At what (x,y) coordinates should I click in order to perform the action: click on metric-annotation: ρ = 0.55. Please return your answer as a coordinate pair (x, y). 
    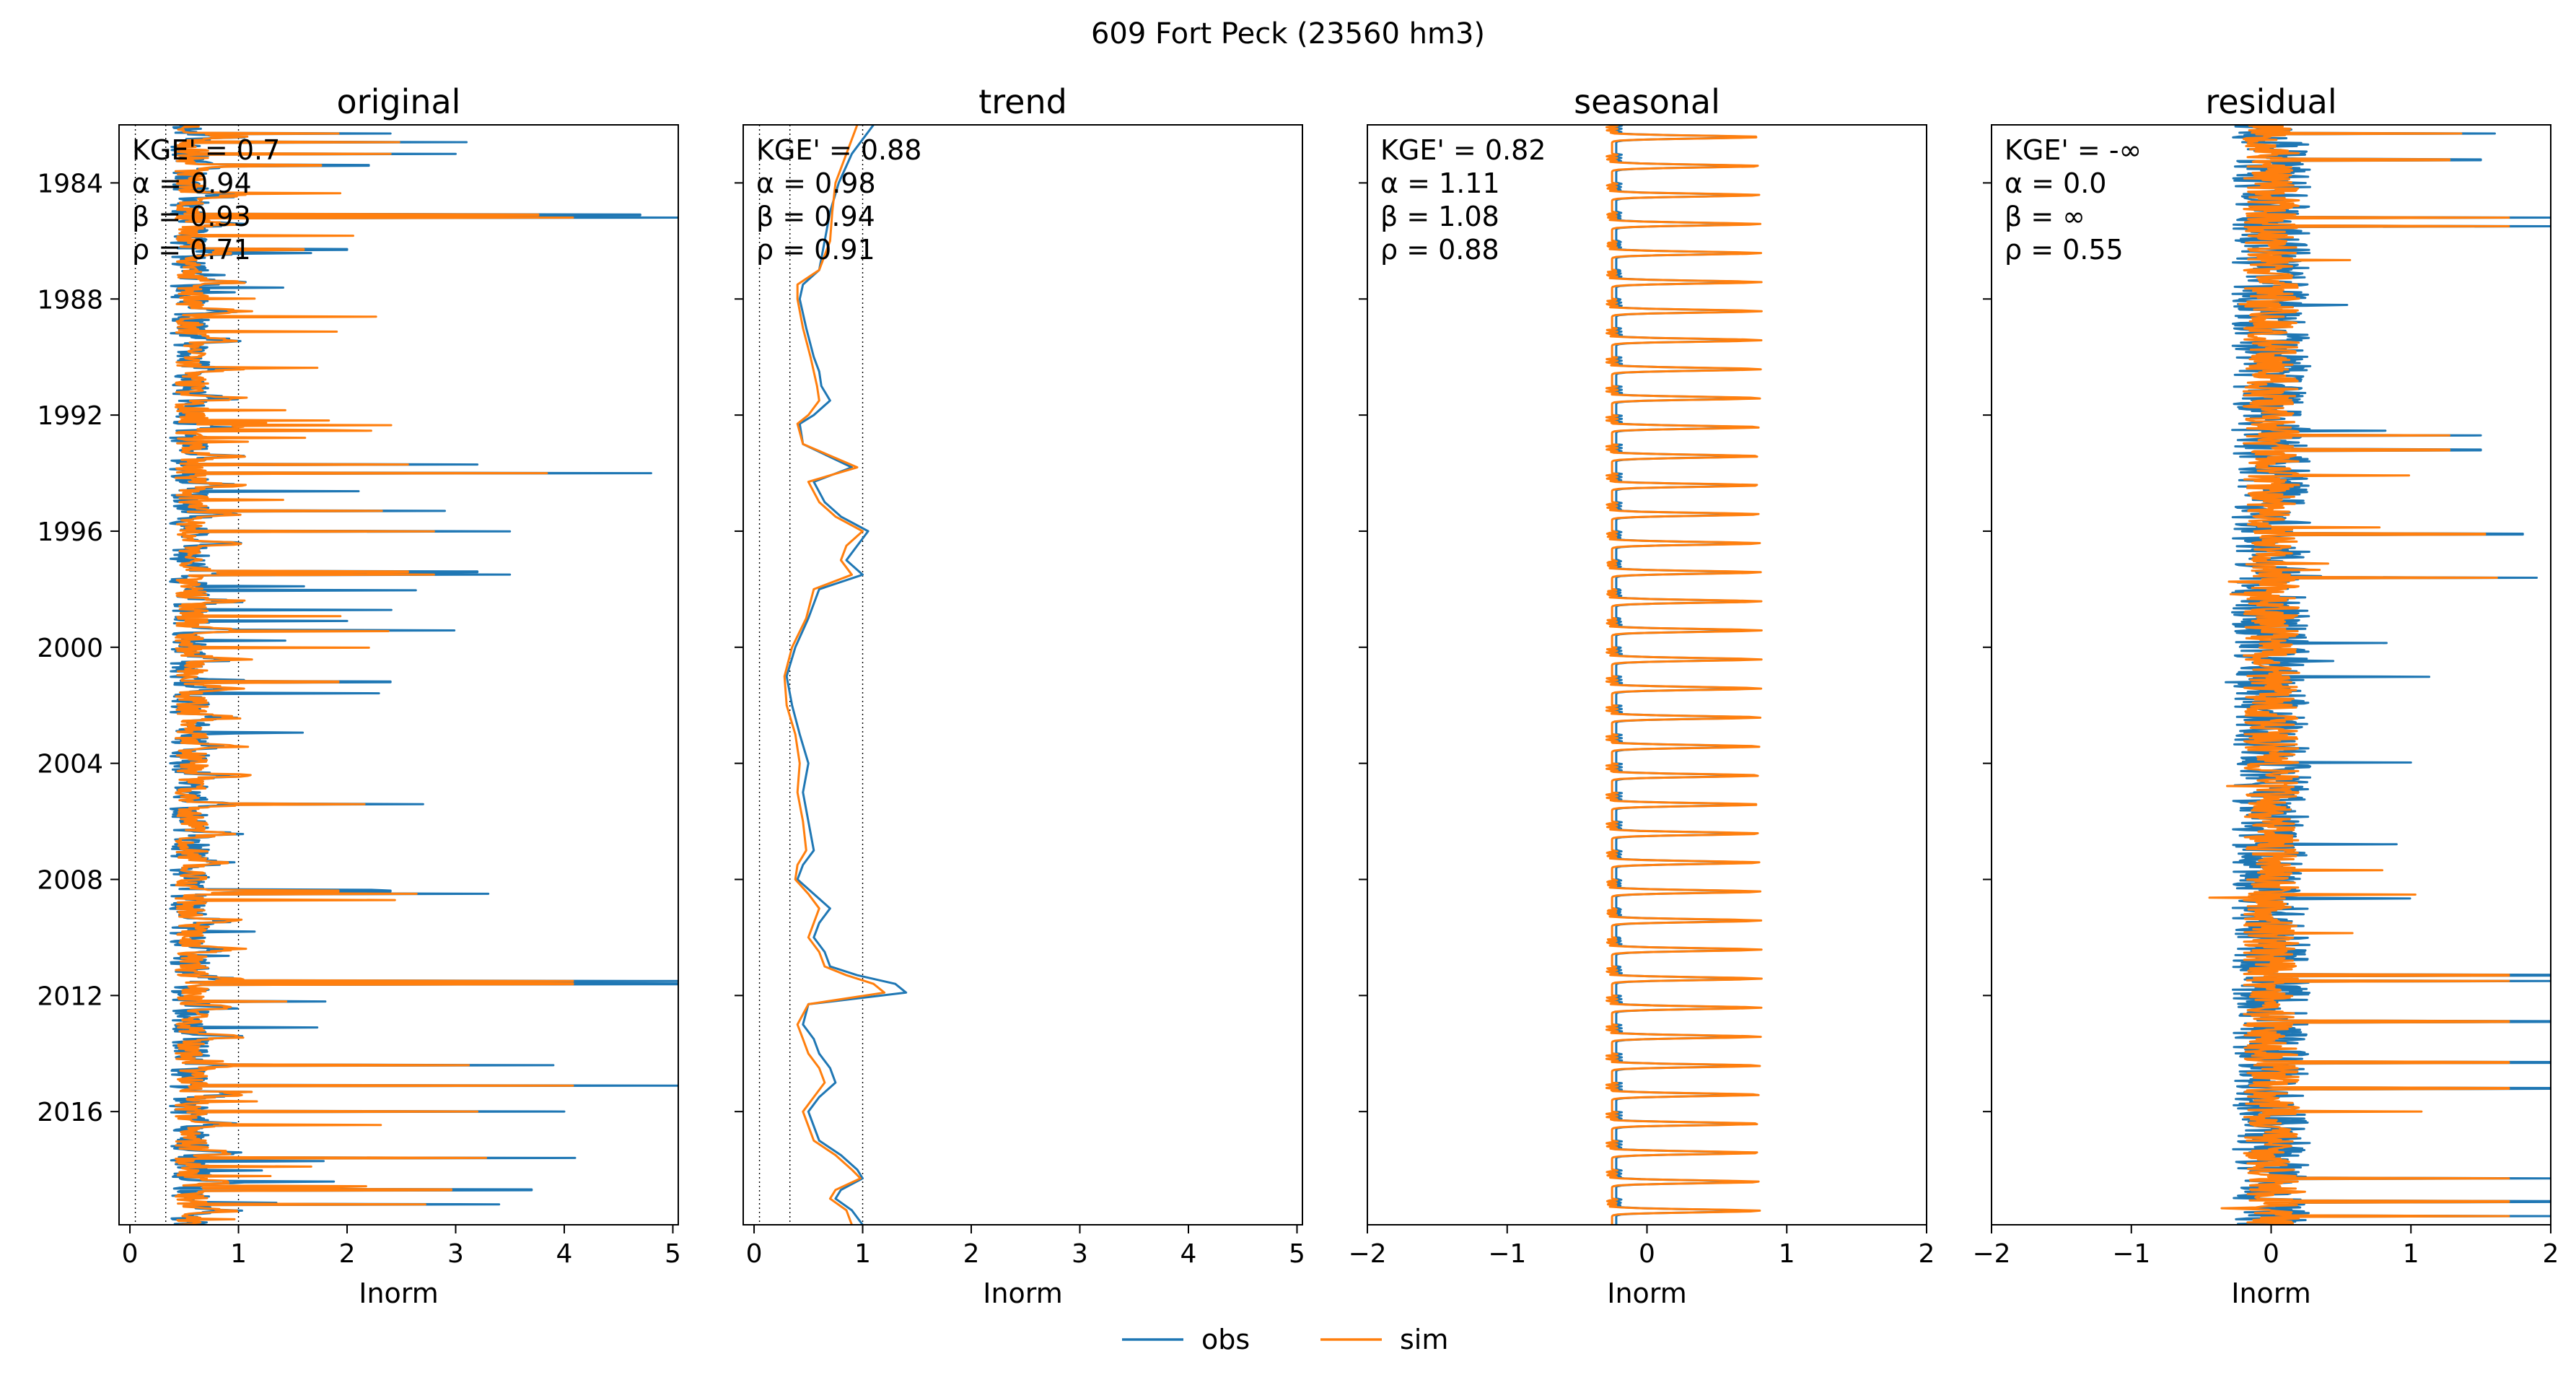
    Looking at the image, I should click on (2064, 250).